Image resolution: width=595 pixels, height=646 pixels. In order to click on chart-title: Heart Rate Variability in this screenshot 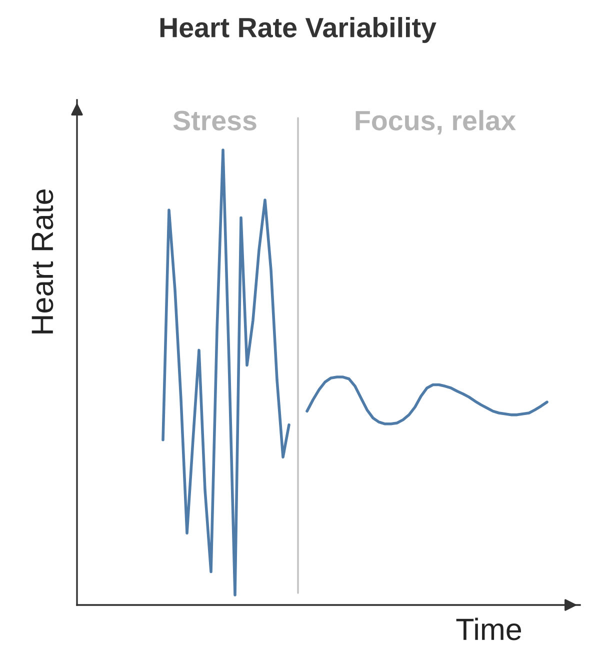, I will do `click(298, 30)`.